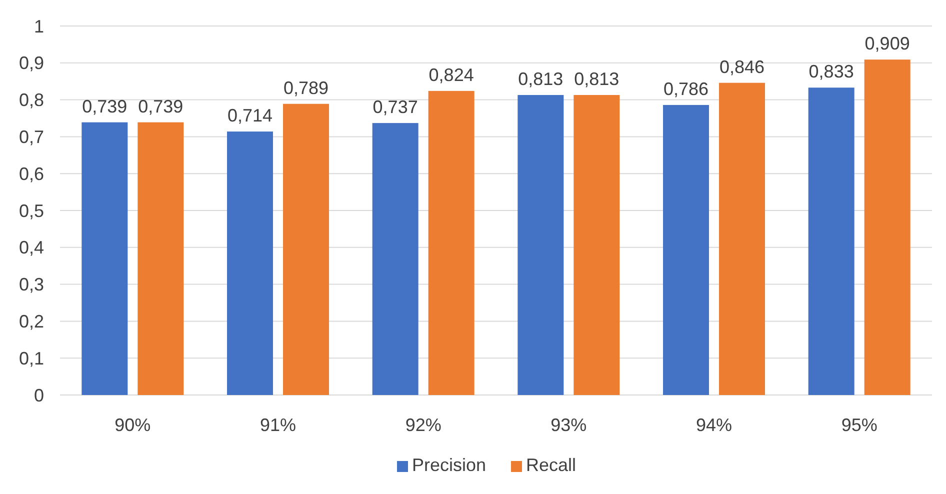  What do you see at coordinates (306, 88) in the screenshot?
I see `data-label: 0,789` at bounding box center [306, 88].